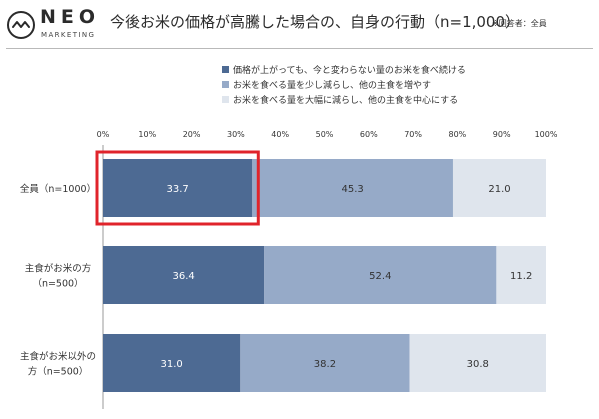 This screenshot has width=599, height=419. What do you see at coordinates (280, 134) in the screenshot?
I see `x-tick-label: 40%` at bounding box center [280, 134].